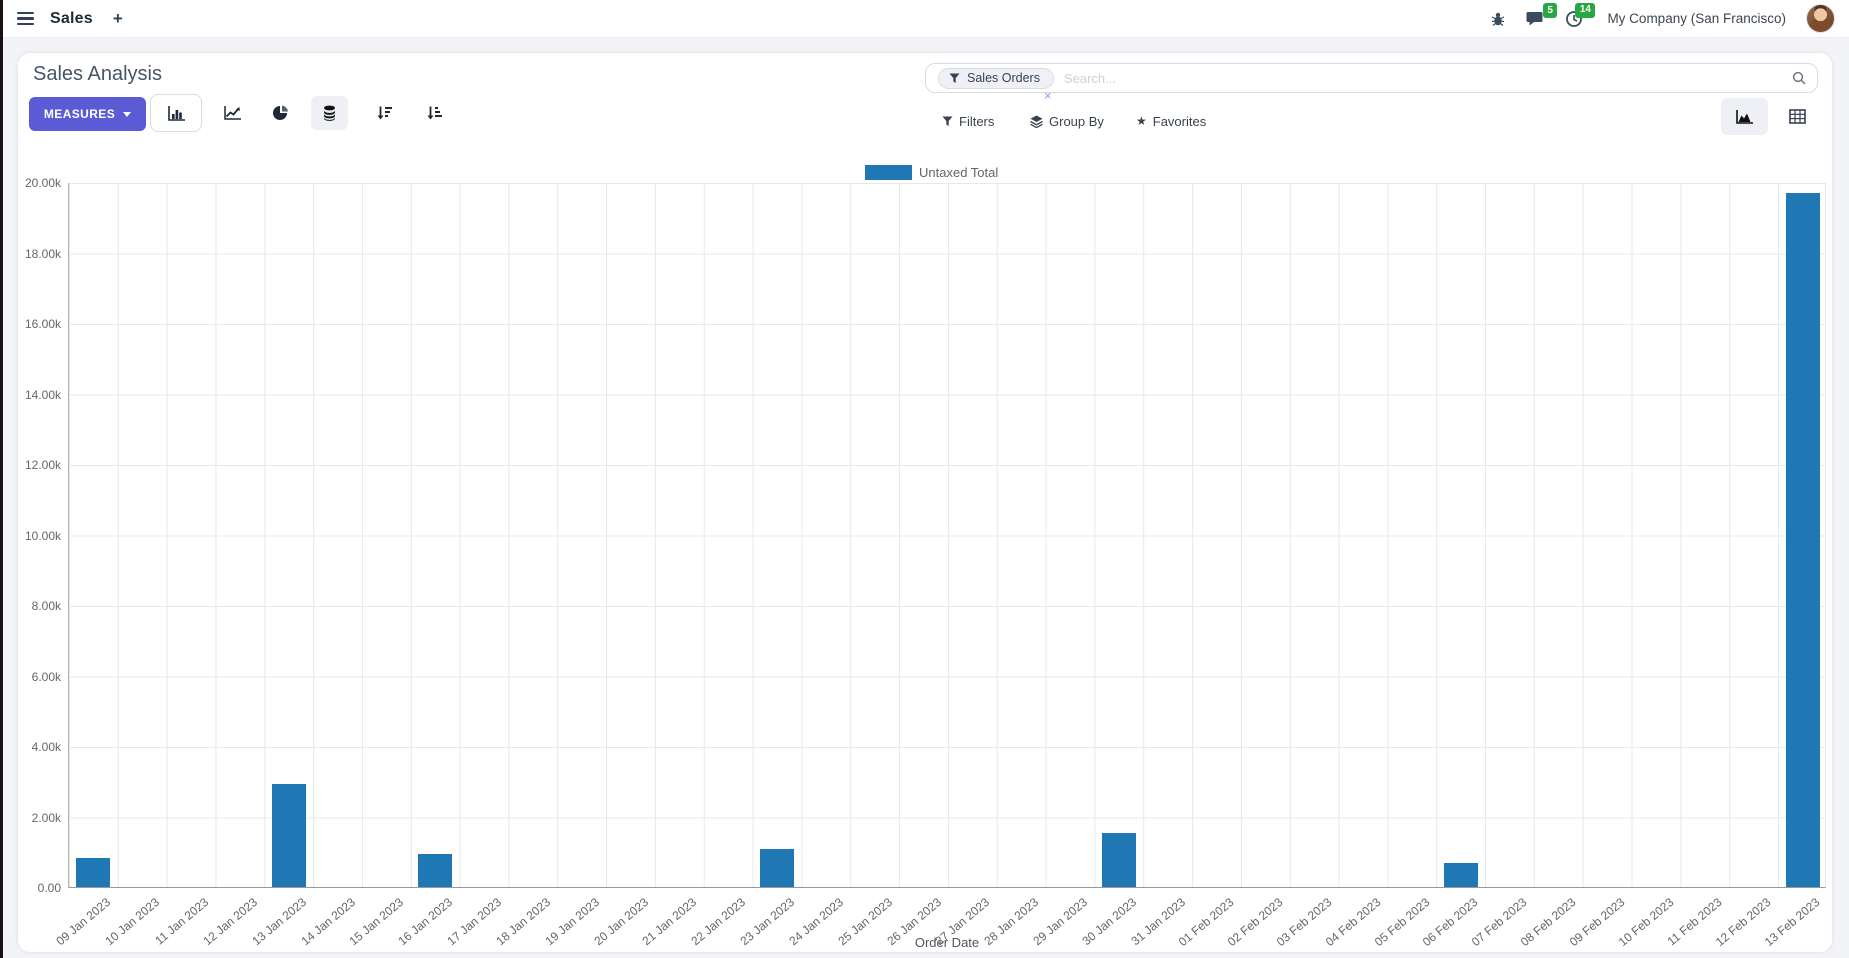 The image size is (1849, 958). I want to click on x-tick-label: 13 Feb 2023, so click(1792, 922).